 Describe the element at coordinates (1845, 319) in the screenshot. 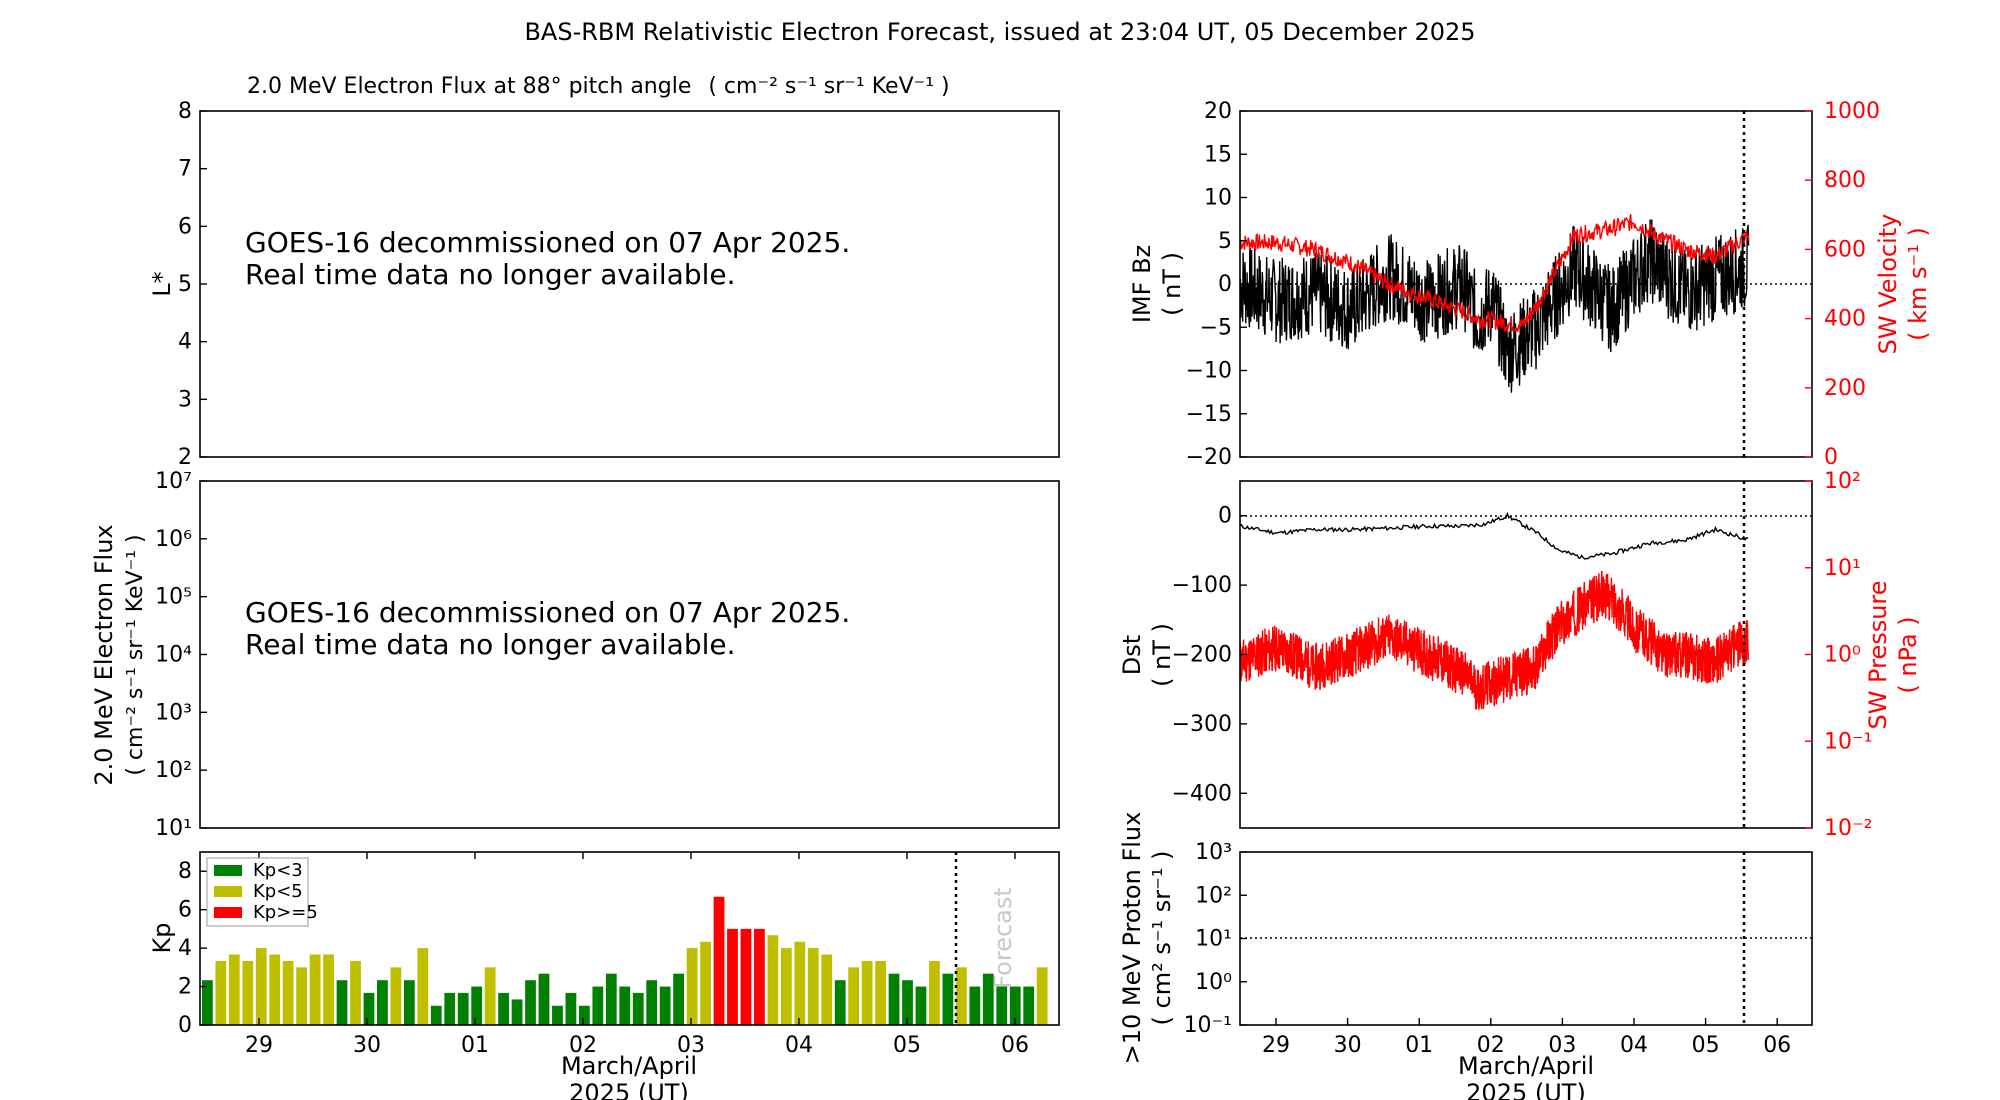

I see `sw-velocity-y2-tick-label: 400` at that location.